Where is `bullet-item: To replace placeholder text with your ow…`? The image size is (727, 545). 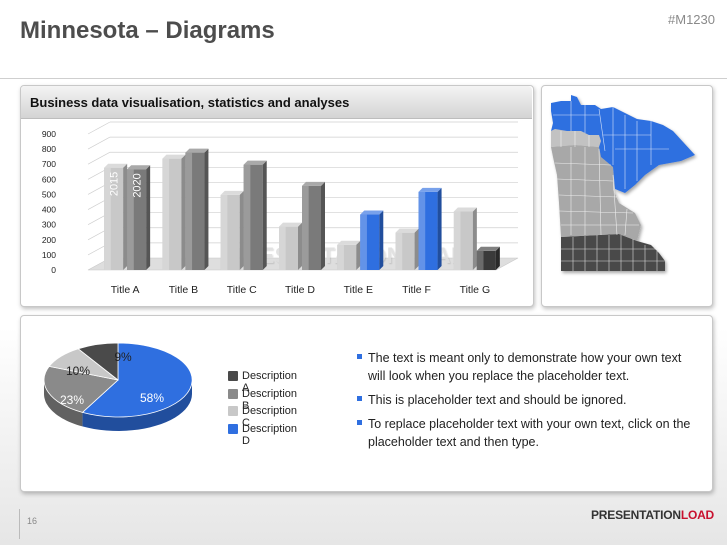 bullet-item: To replace placeholder text with your ow… is located at coordinates (527, 433).